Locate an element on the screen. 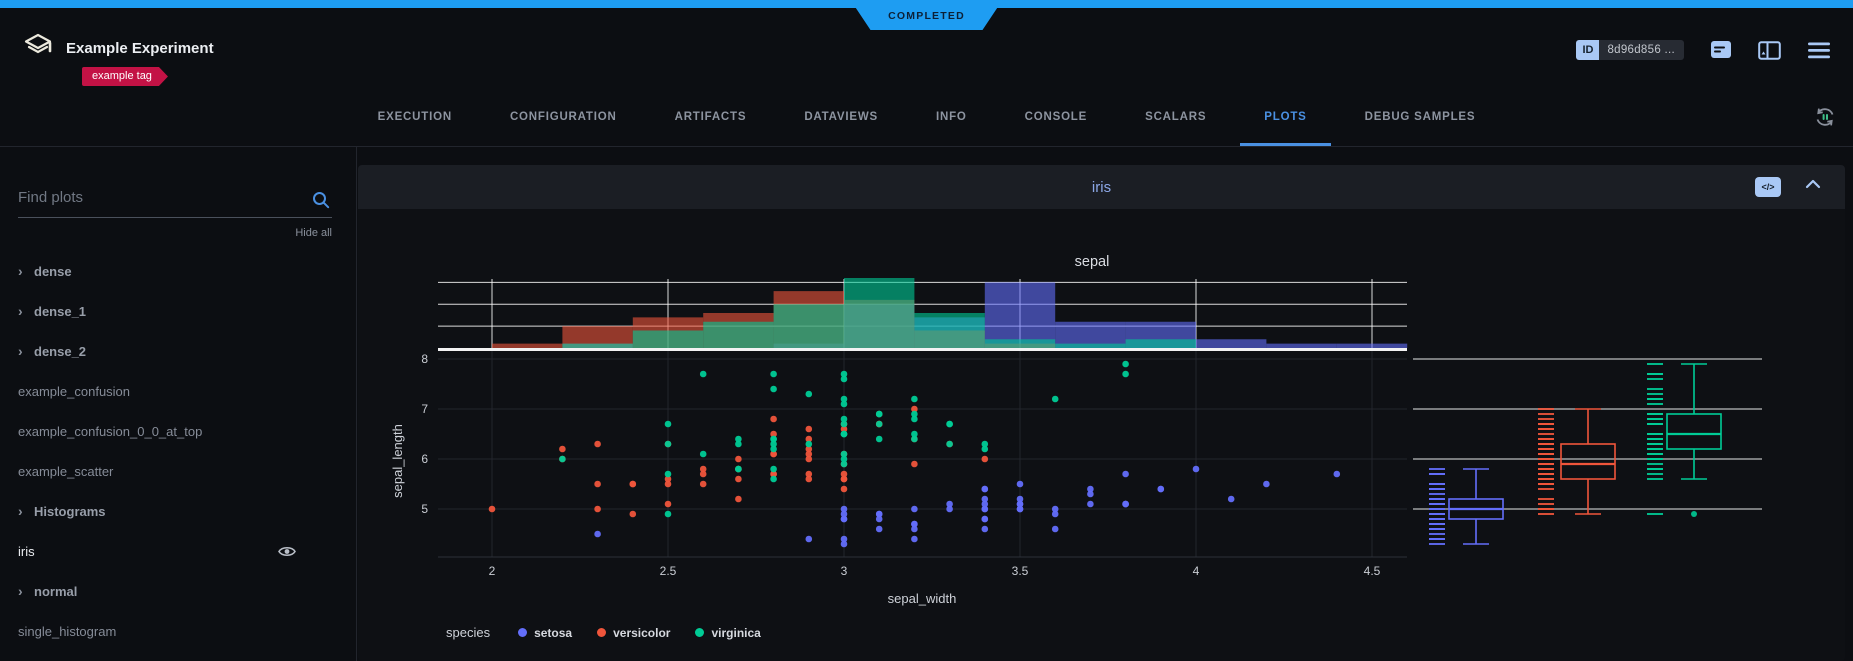 This screenshot has width=1853, height=661. collapse-panel-icon is located at coordinates (1813, 184).